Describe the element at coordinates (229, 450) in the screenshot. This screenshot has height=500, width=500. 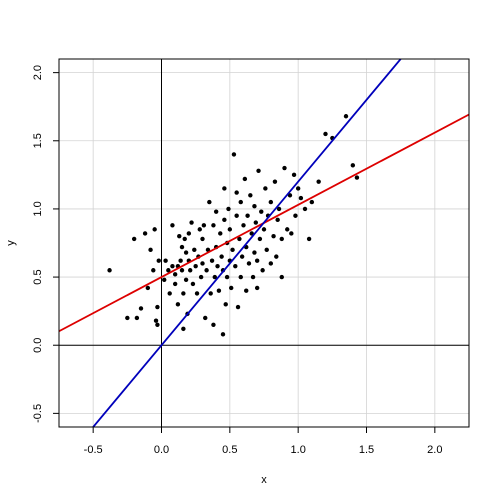
I see `x-tick-label: 0.5` at that location.